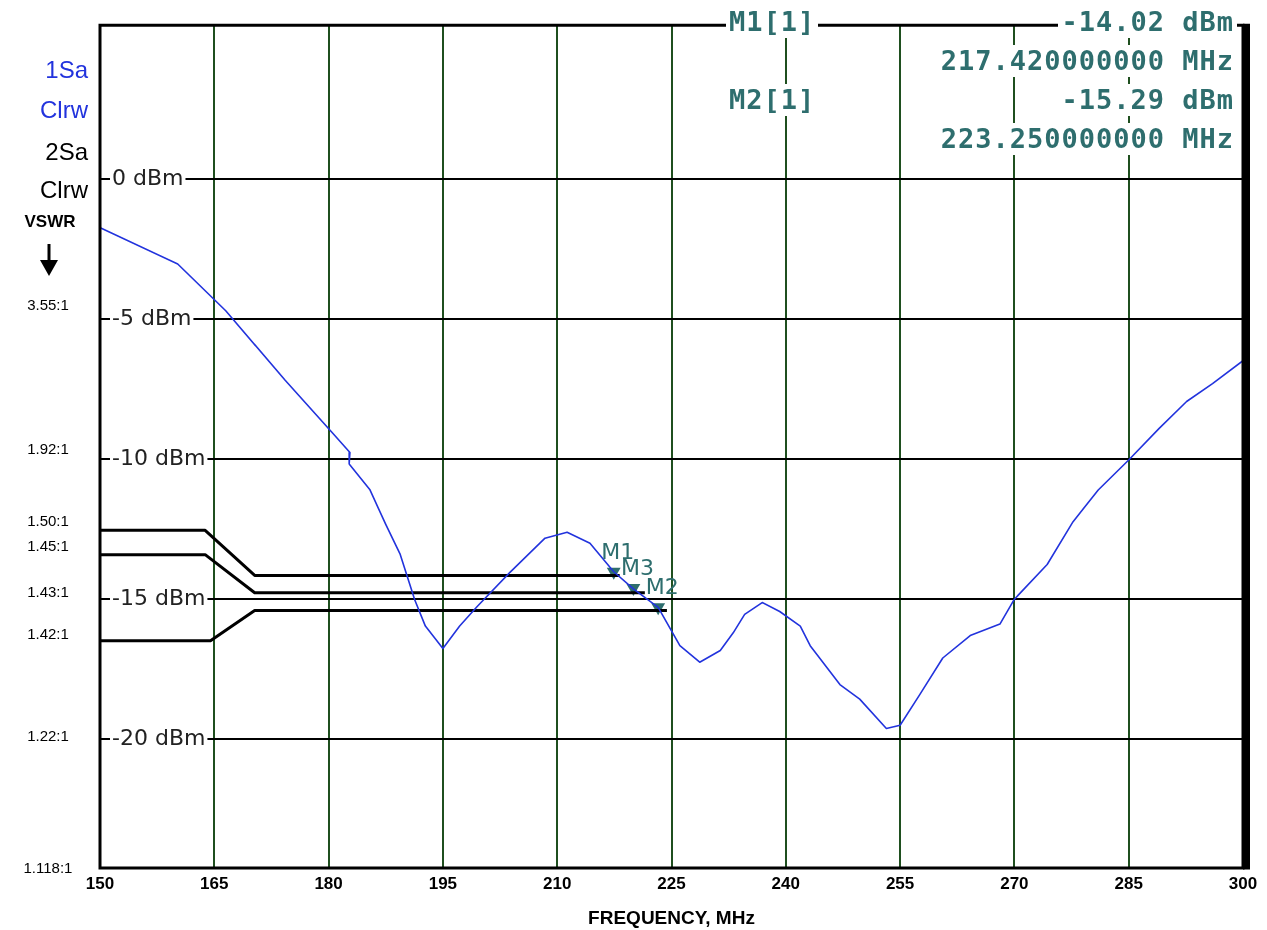 The image size is (1267, 930). Describe the element at coordinates (66, 152) in the screenshot. I see `text: 2Sa` at that location.